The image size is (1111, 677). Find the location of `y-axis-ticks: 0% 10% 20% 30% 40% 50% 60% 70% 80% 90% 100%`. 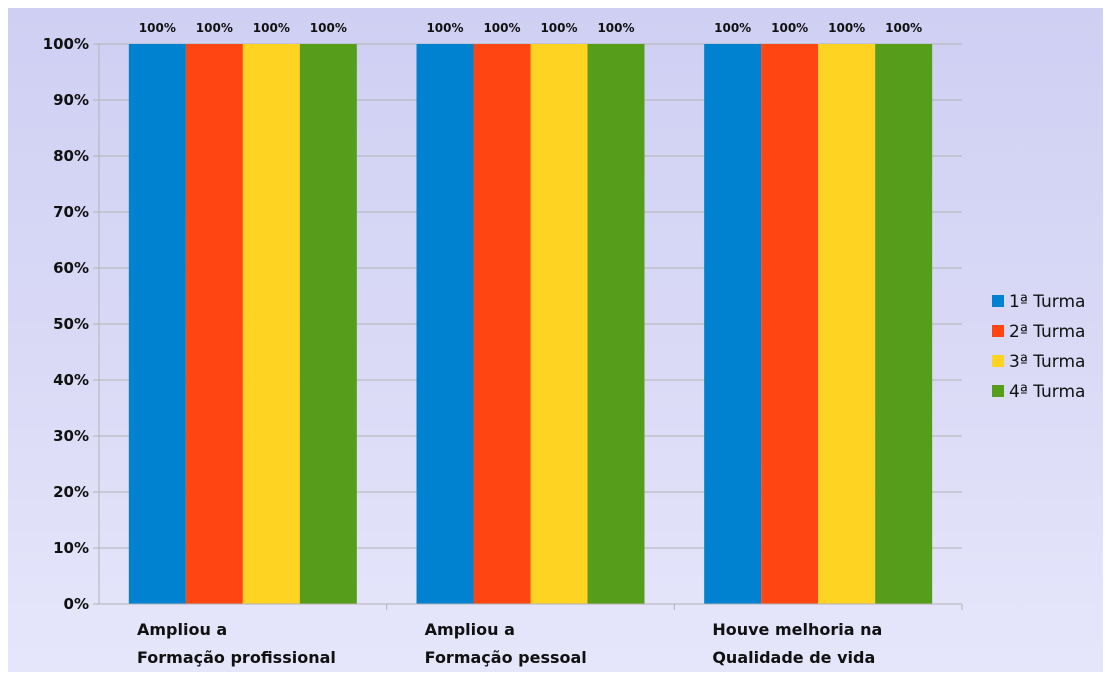

y-axis-ticks: 0% 10% 20% 30% 40% 50% 60% 70% 80% 90% 100% is located at coordinates (66, 324).